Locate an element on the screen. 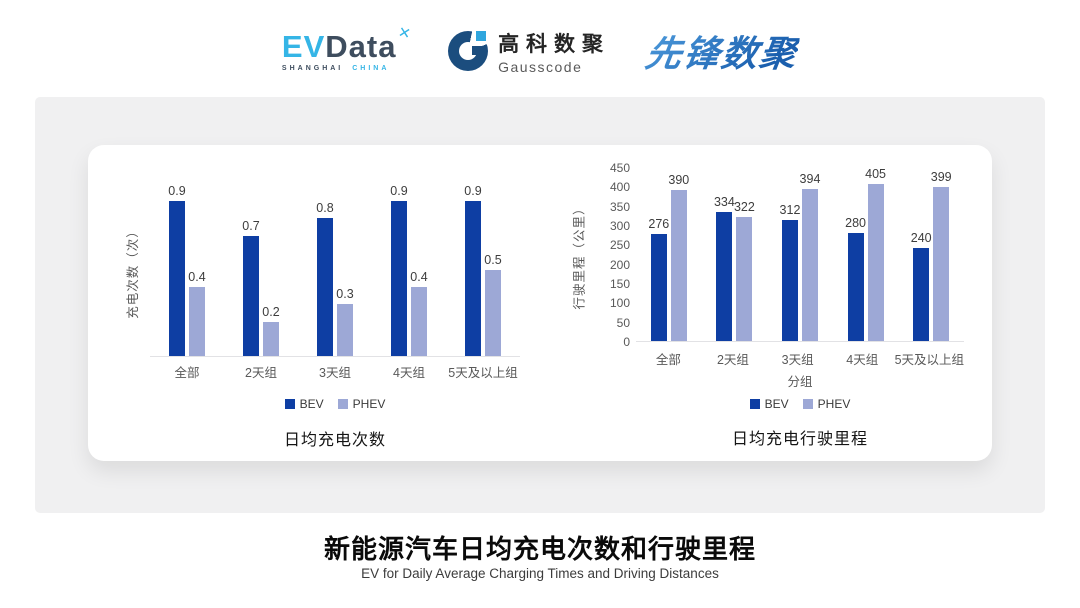 The width and height of the screenshot is (1080, 608). bar-phev: 0.5 is located at coordinates (493, 304).